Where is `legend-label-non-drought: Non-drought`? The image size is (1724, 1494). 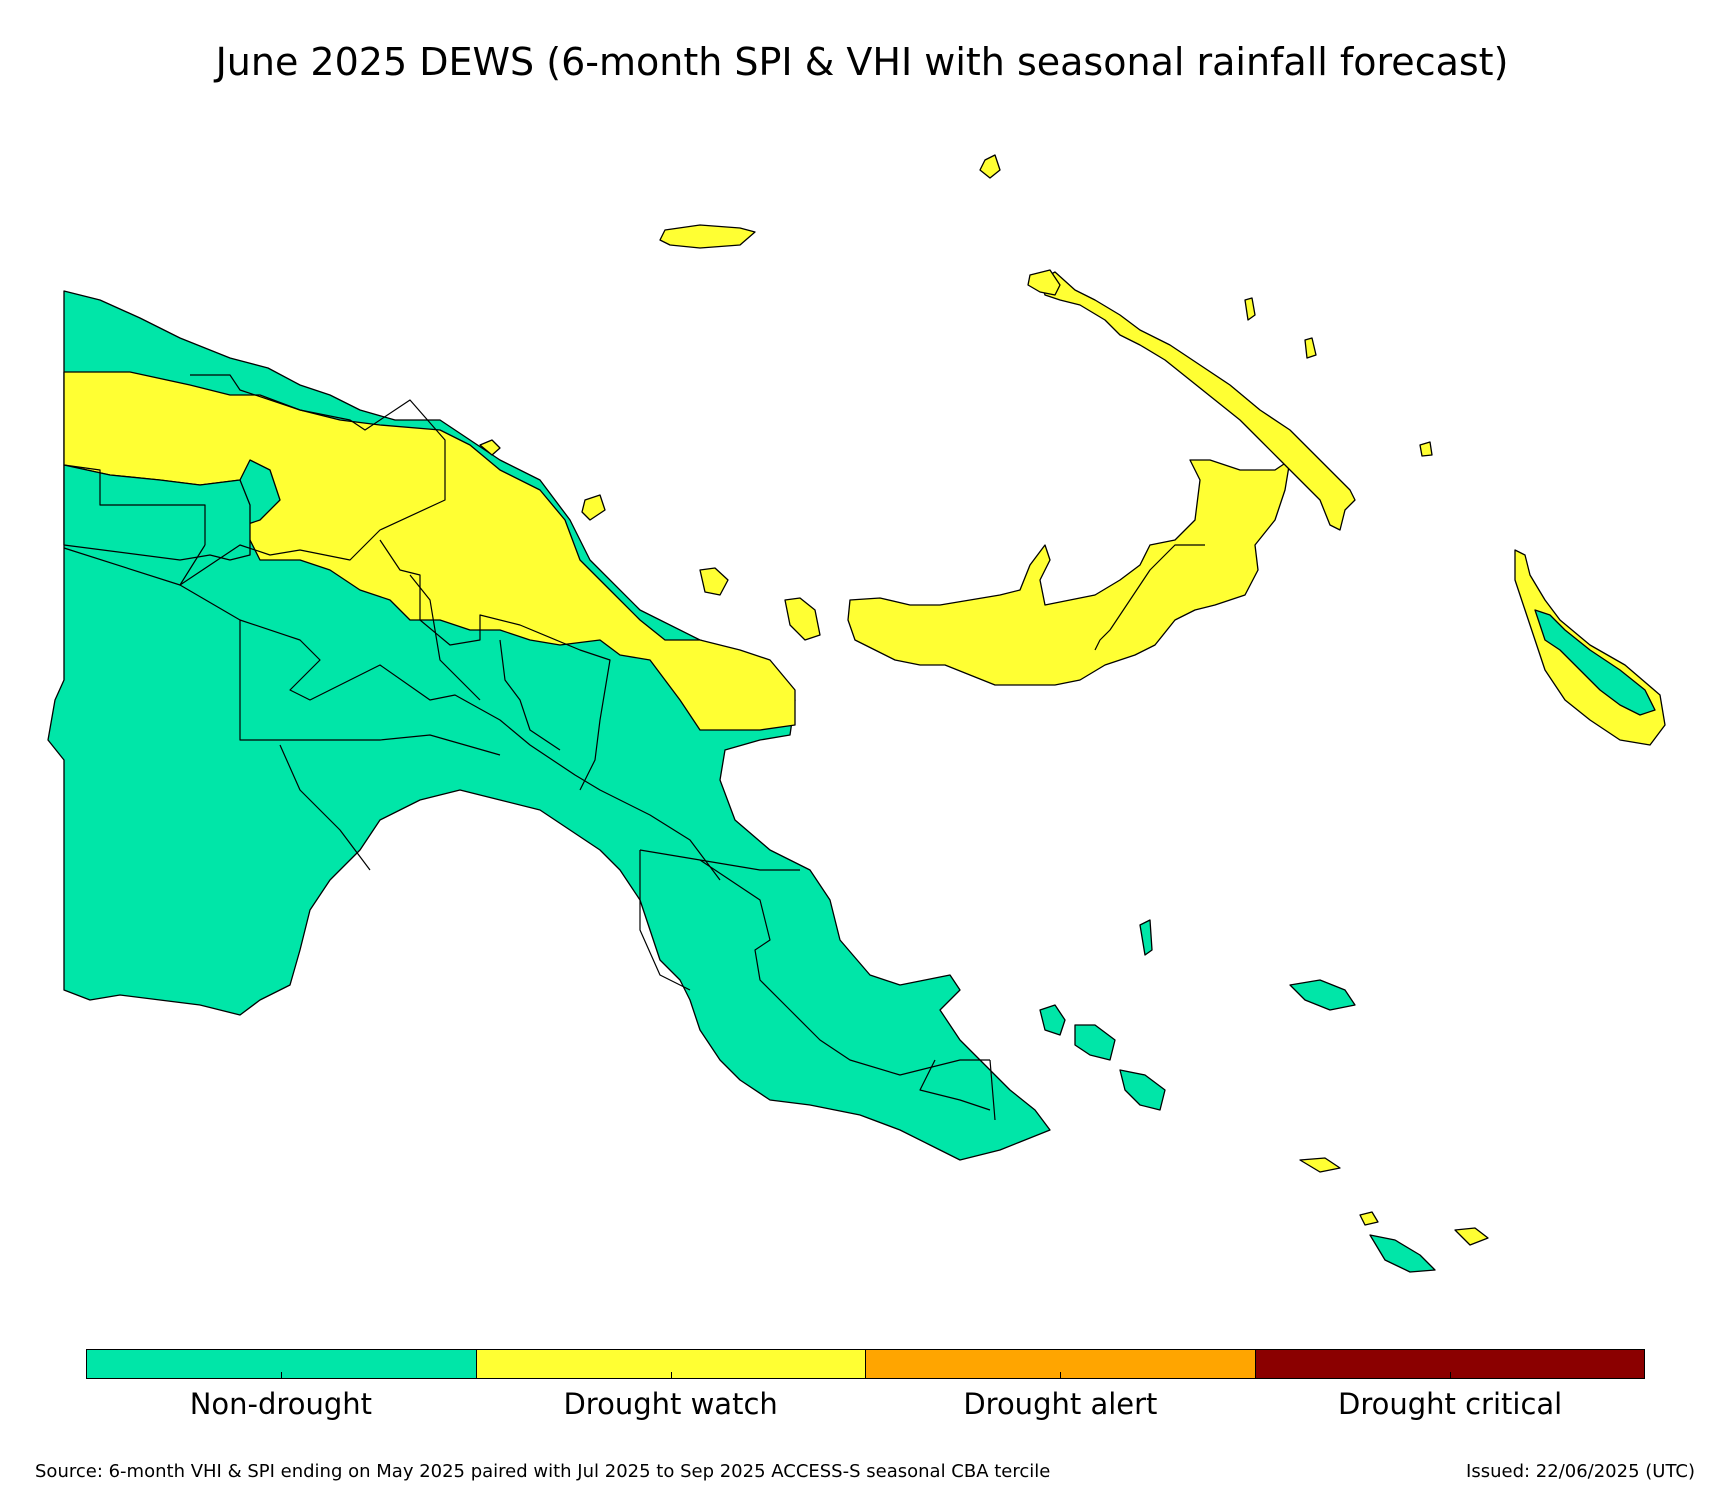 legend-label-non-drought: Non-drought is located at coordinates (280, 1404).